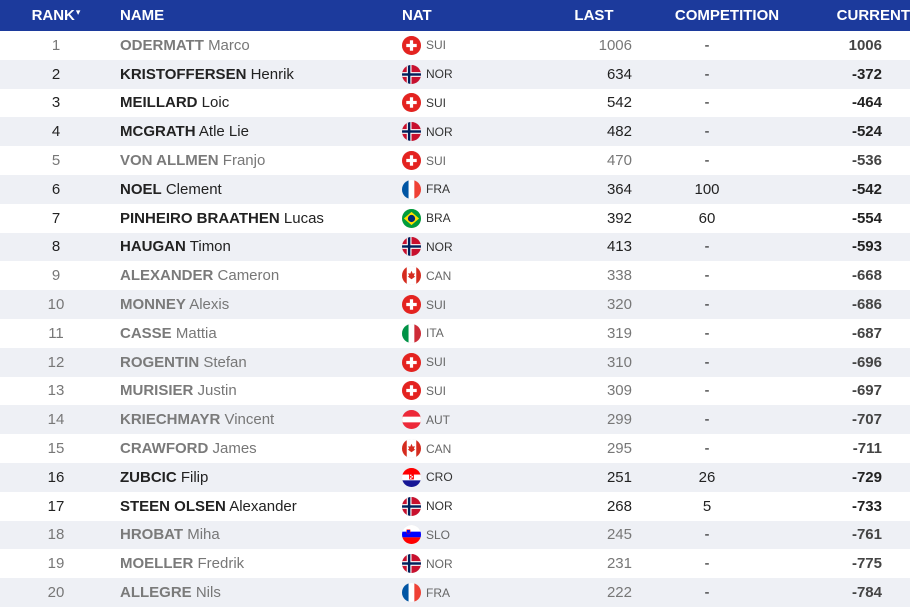 The height and width of the screenshot is (608, 910). Describe the element at coordinates (866, 391) in the screenshot. I see `current-points-cell: -697` at that location.